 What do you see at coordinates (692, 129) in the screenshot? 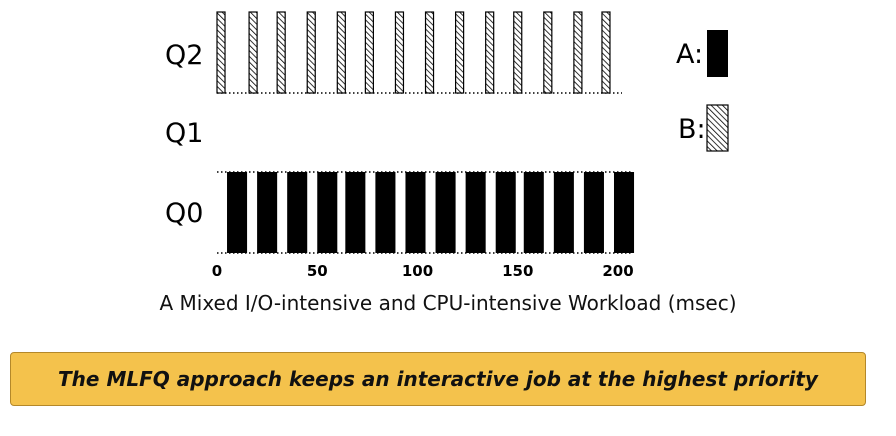
I see `legend-label-b: B:` at bounding box center [692, 129].